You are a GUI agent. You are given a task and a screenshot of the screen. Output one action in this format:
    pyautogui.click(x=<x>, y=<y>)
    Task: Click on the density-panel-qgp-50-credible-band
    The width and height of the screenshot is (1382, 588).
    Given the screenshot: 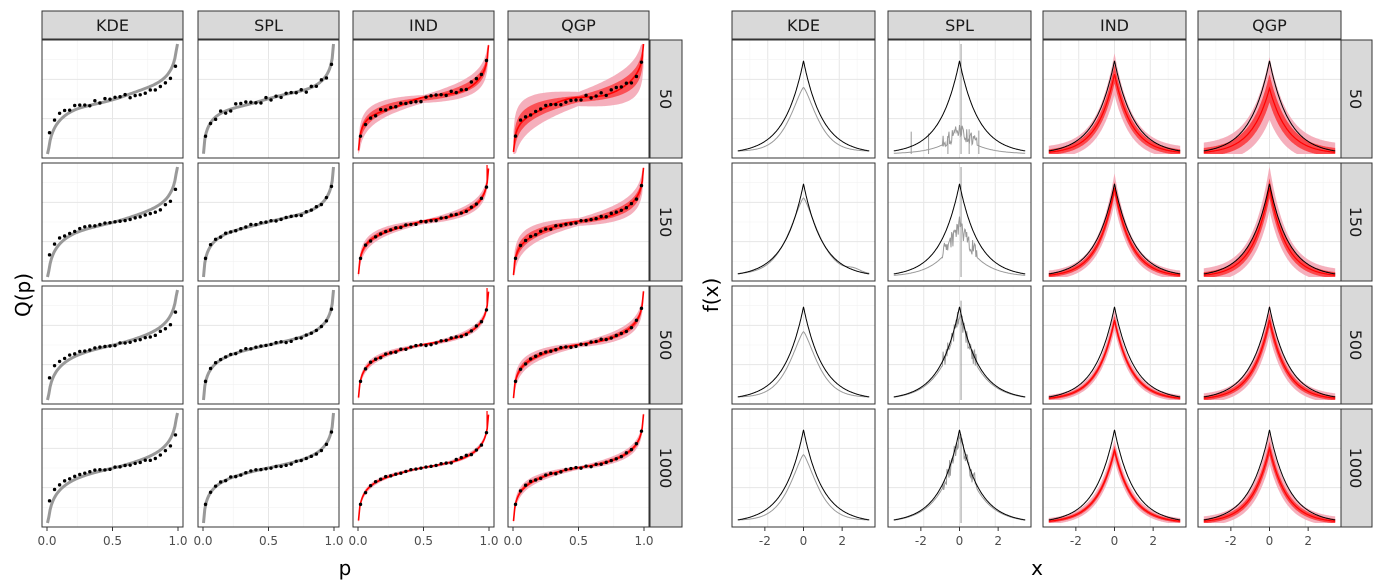 What is the action you would take?
    pyautogui.click(x=1269, y=105)
    